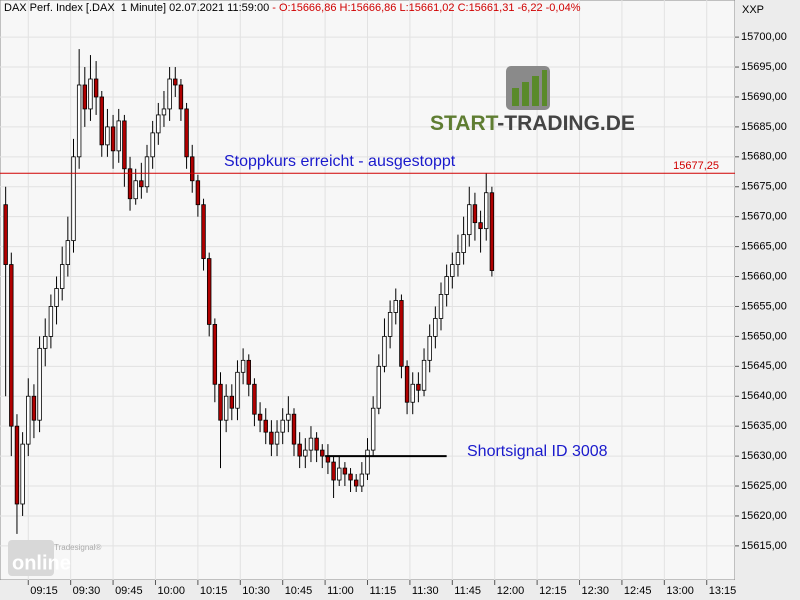  Describe the element at coordinates (680, 591) in the screenshot. I see `x-tick-label: 13:00` at that location.